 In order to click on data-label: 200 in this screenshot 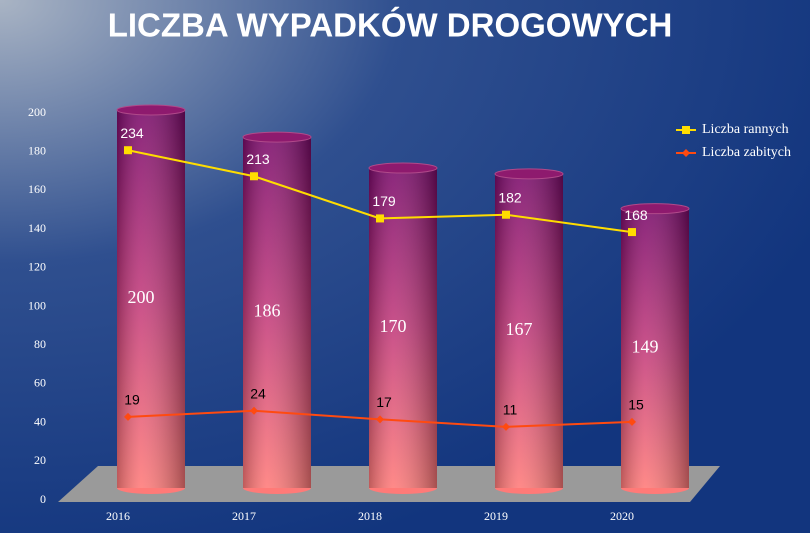, I will do `click(141, 297)`.